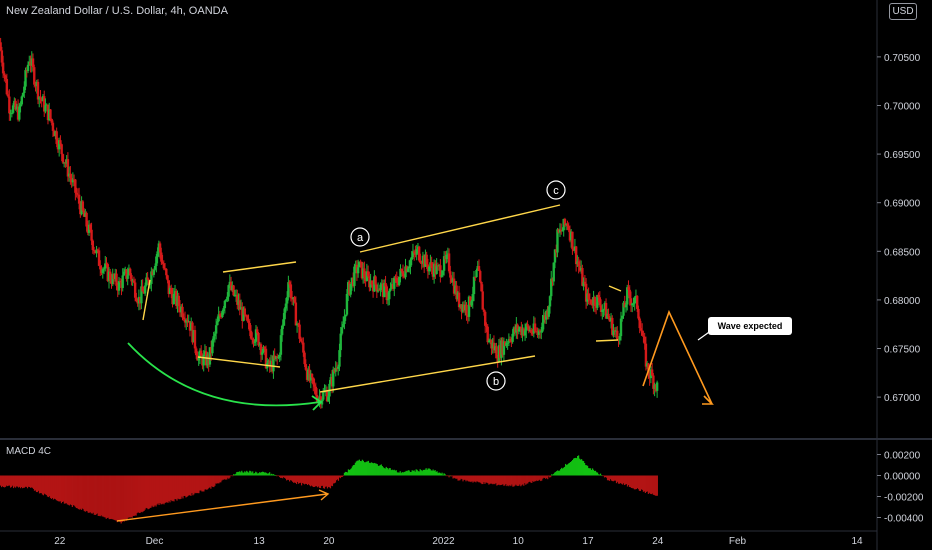 The image size is (932, 550). I want to click on currency-badge: USD, so click(903, 11).